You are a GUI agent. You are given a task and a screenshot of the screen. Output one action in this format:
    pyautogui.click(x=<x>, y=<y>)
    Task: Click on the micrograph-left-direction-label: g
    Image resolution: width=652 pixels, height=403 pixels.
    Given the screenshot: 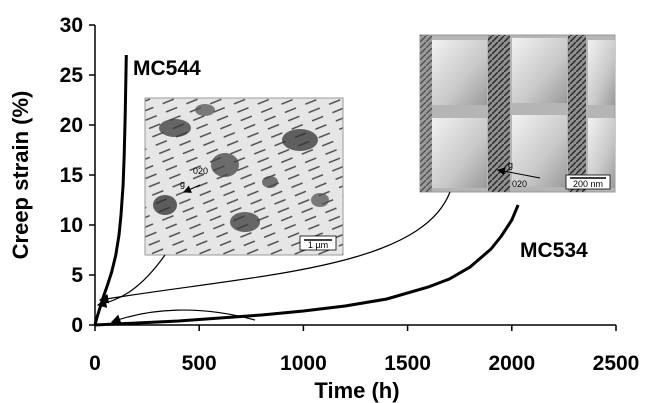 What is the action you would take?
    pyautogui.click(x=182, y=184)
    